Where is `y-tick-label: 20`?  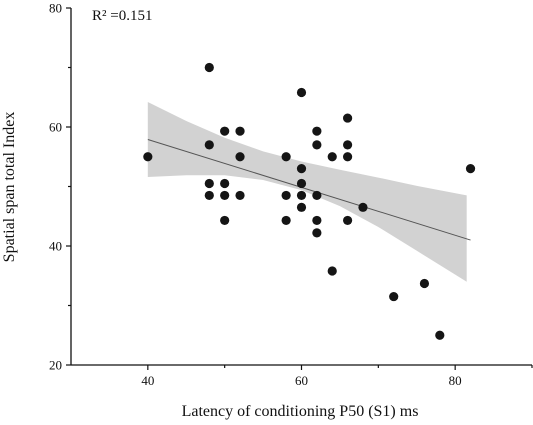 y-tick-label: 20 is located at coordinates (55, 365).